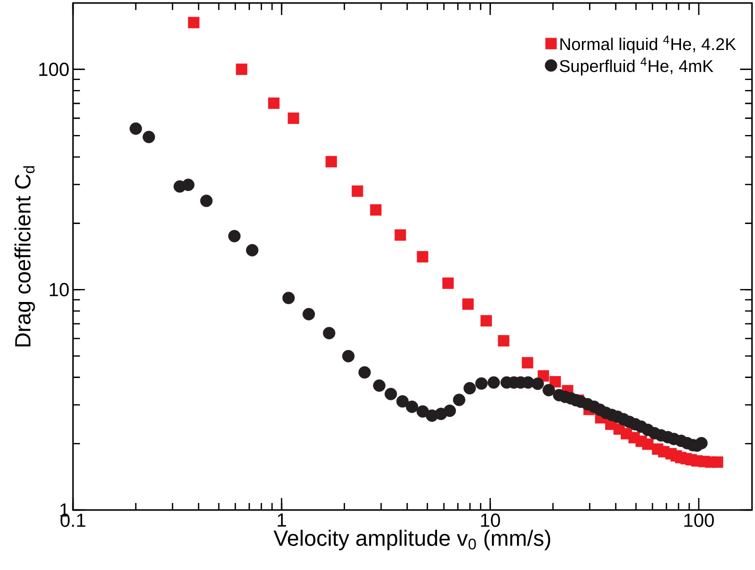 This screenshot has height=570, width=755. What do you see at coordinates (637, 67) in the screenshot?
I see `legend-label: Superfluid $^{4}$He, 4mK` at bounding box center [637, 67].